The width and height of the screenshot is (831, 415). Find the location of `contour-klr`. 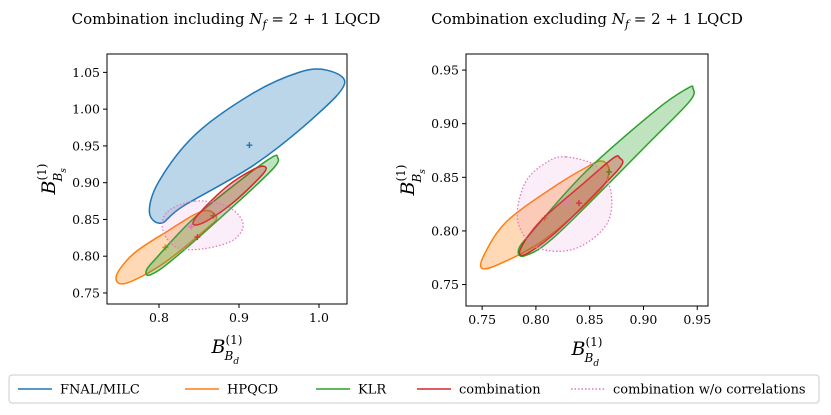

contour-klr is located at coordinates (606, 171).